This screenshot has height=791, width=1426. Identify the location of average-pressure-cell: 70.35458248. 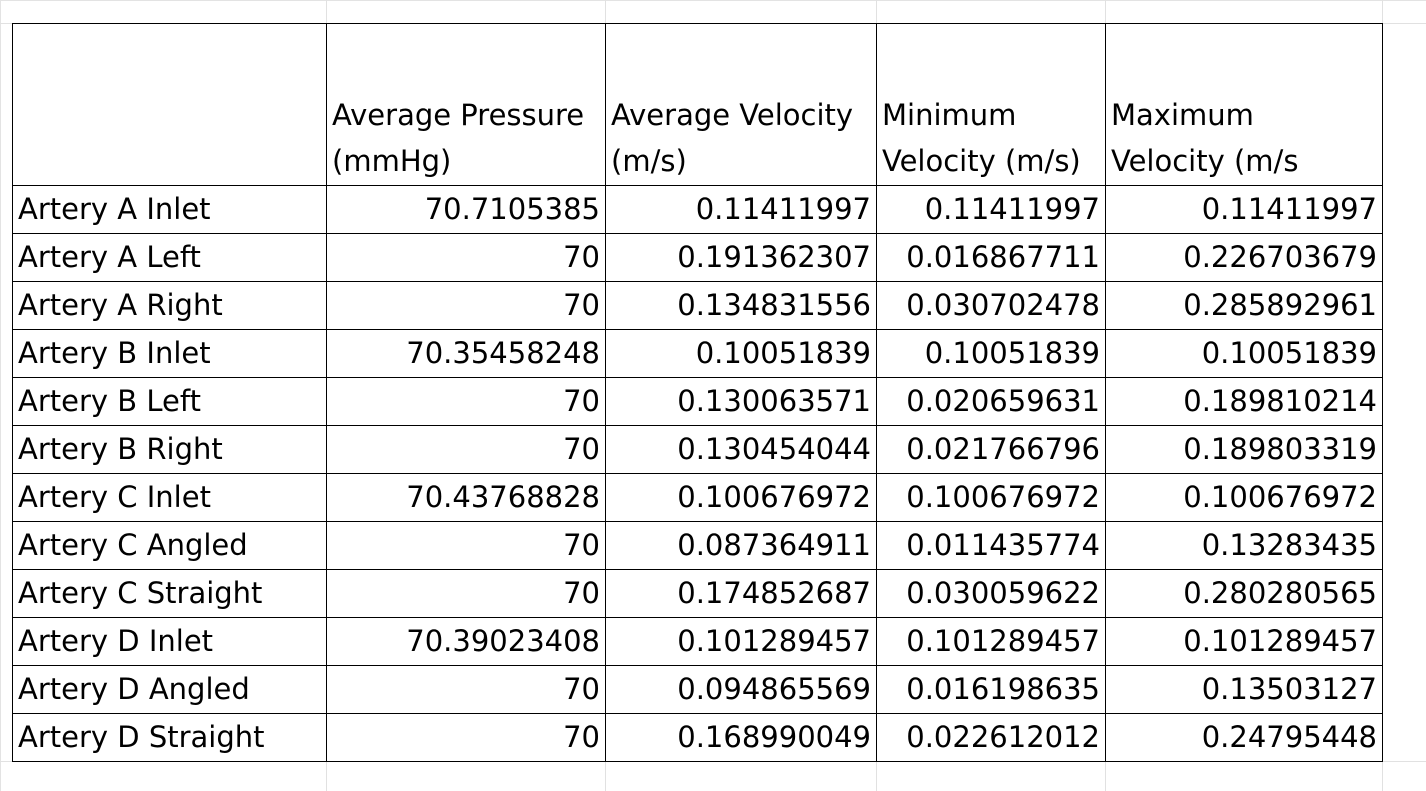
(466, 354).